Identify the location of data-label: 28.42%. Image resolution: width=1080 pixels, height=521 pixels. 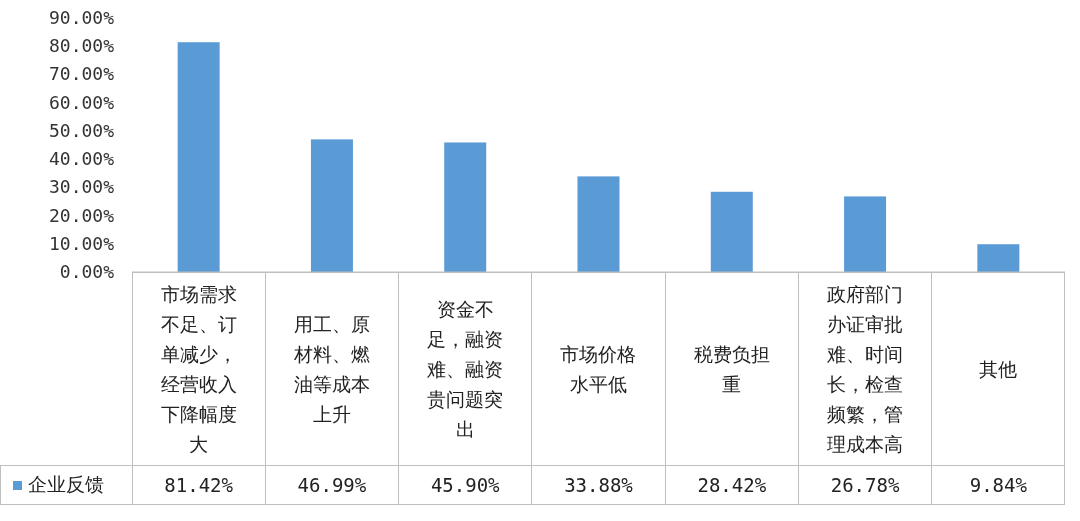
(732, 485).